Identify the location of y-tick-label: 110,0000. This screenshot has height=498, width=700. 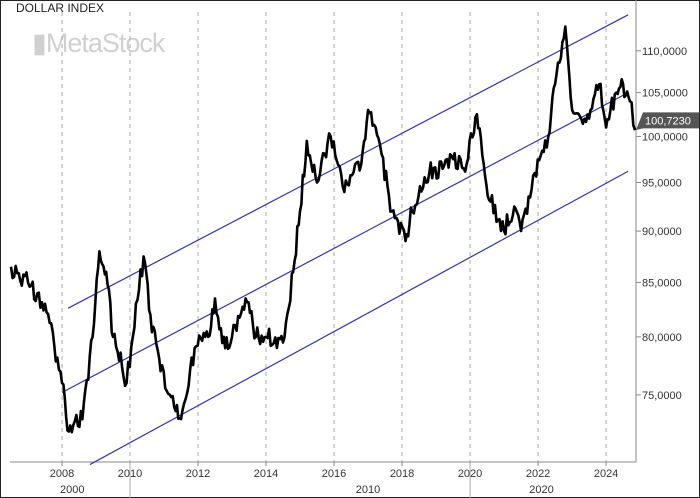
(664, 52).